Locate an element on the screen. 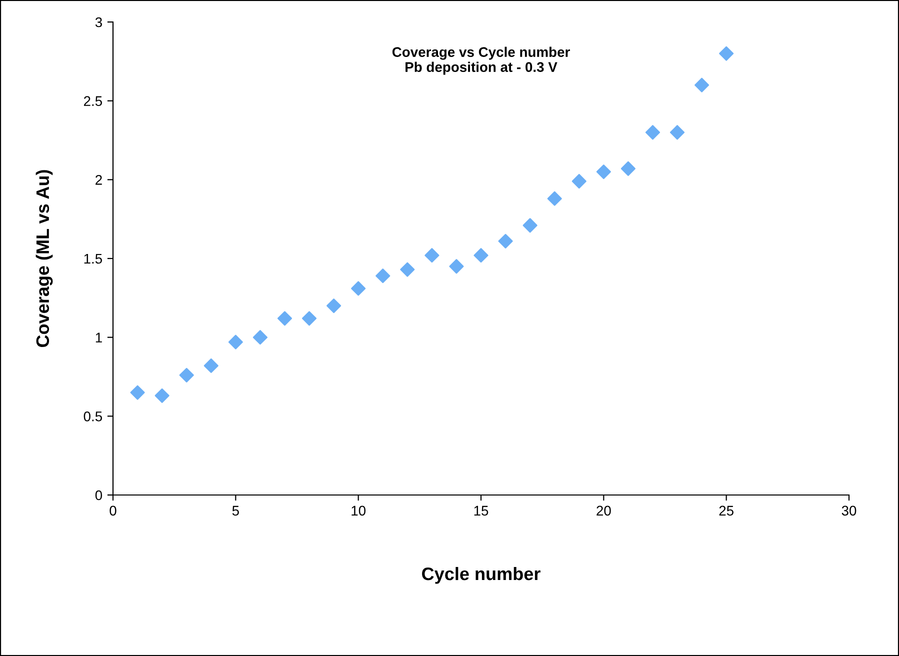 The width and height of the screenshot is (899, 656). x-tick-label: 30 is located at coordinates (849, 511).